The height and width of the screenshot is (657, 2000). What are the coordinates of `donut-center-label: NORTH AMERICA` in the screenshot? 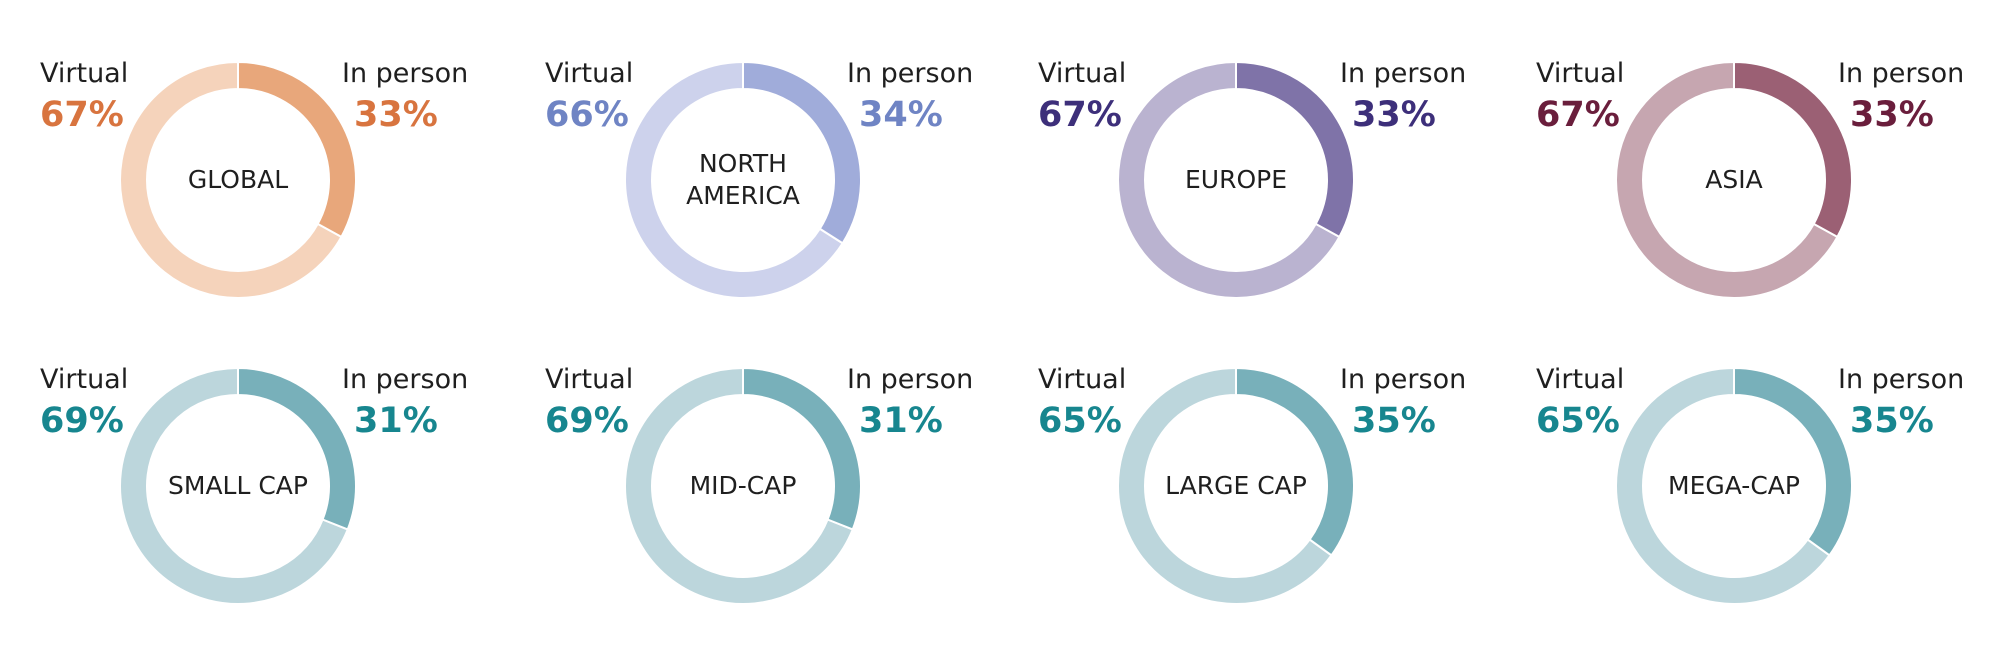 It's located at (743, 179).